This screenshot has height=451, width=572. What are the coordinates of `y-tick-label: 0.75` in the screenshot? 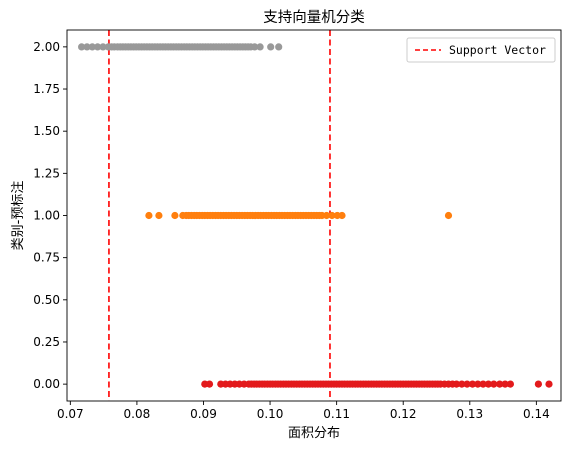 It's located at (46, 258).